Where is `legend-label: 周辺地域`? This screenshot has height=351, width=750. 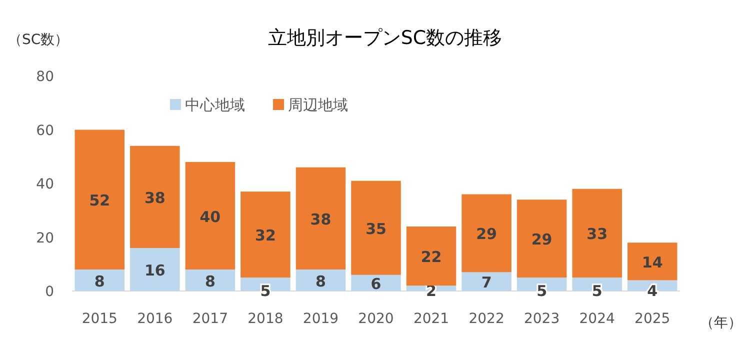
legend-label: 周辺地域 is located at coordinates (318, 105).